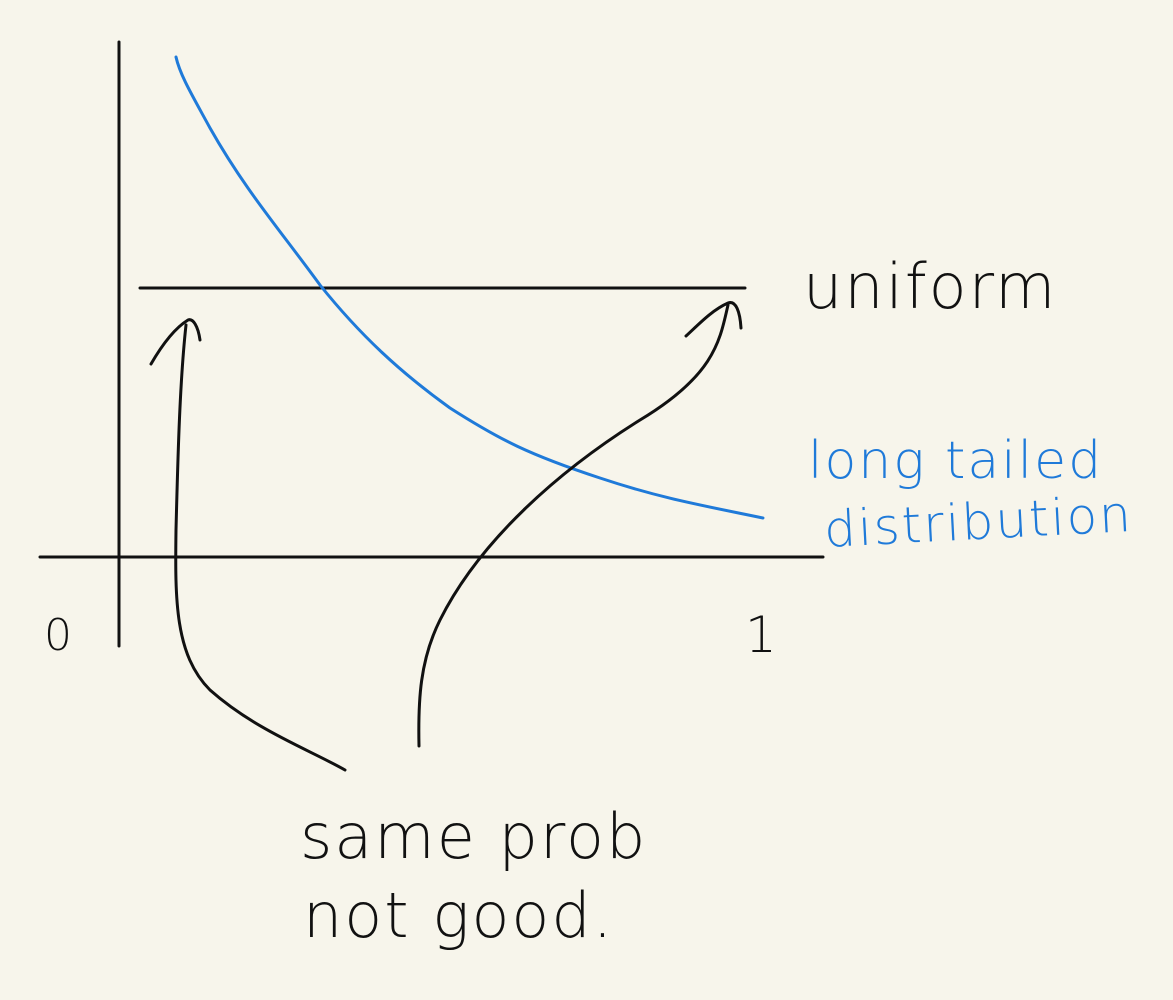 Image resolution: width=1173 pixels, height=1000 pixels. What do you see at coordinates (762, 635) in the screenshot?
I see `x-end-label: 1` at bounding box center [762, 635].